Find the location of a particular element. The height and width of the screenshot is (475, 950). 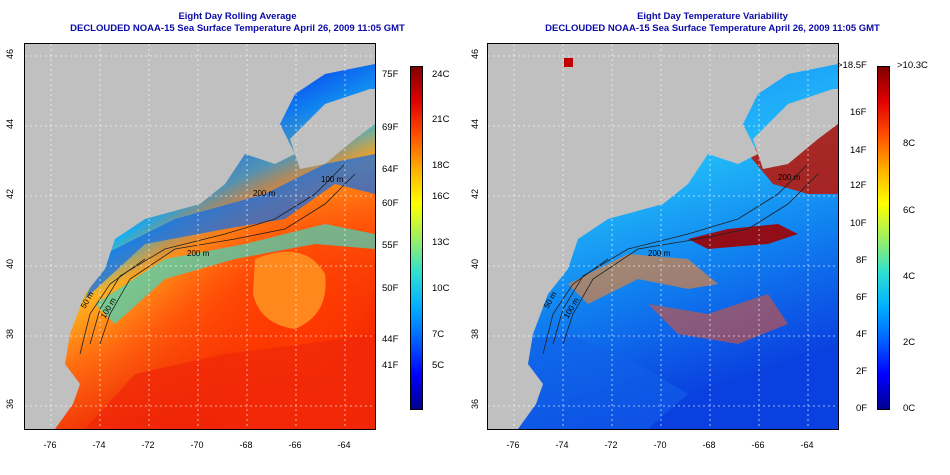

panel-title: Eight Day Temperature Variability is located at coordinates (712, 16).